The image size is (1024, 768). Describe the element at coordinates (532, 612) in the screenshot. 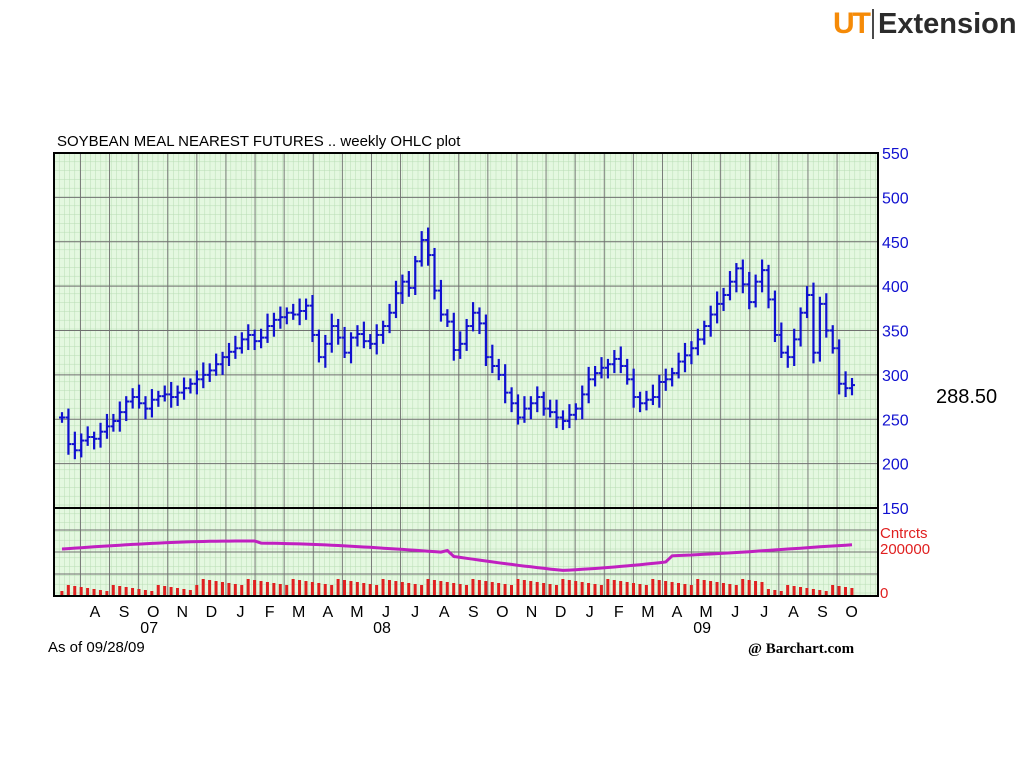

I see `x-tick-label: N` at that location.